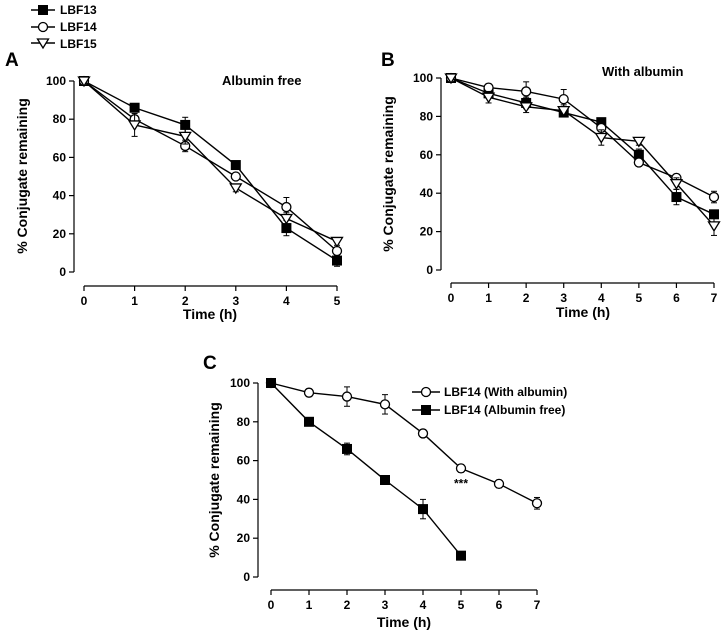 The height and width of the screenshot is (637, 725). I want to click on legend-label-albumin-free: LBF14 (Albumin free), so click(504, 410).